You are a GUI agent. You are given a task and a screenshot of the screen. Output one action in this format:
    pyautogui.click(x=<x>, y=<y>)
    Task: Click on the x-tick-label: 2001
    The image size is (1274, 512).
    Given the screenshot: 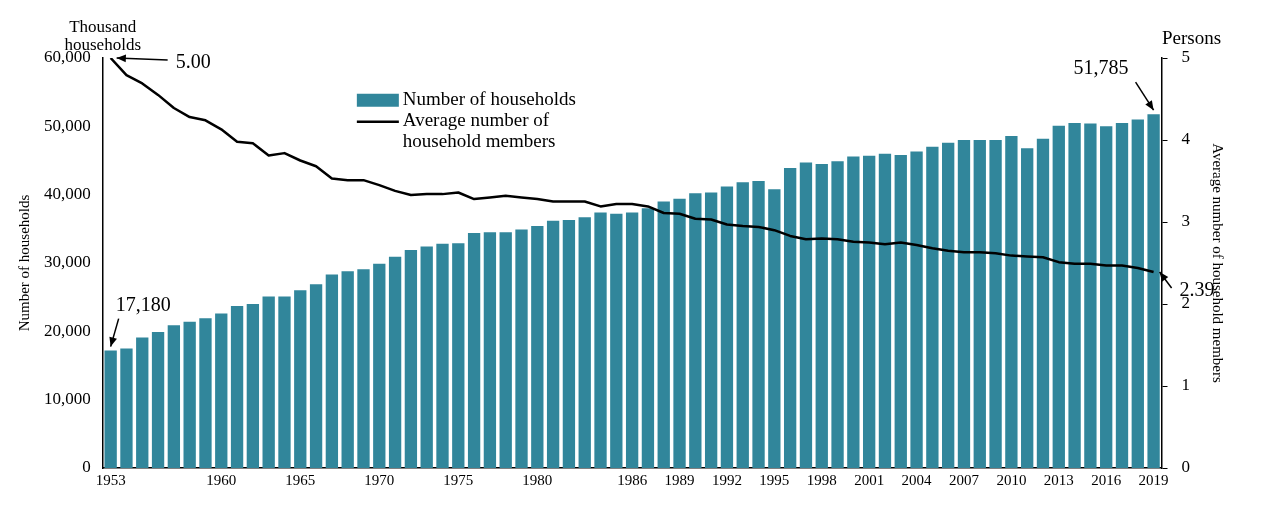 What is the action you would take?
    pyautogui.click(x=869, y=479)
    